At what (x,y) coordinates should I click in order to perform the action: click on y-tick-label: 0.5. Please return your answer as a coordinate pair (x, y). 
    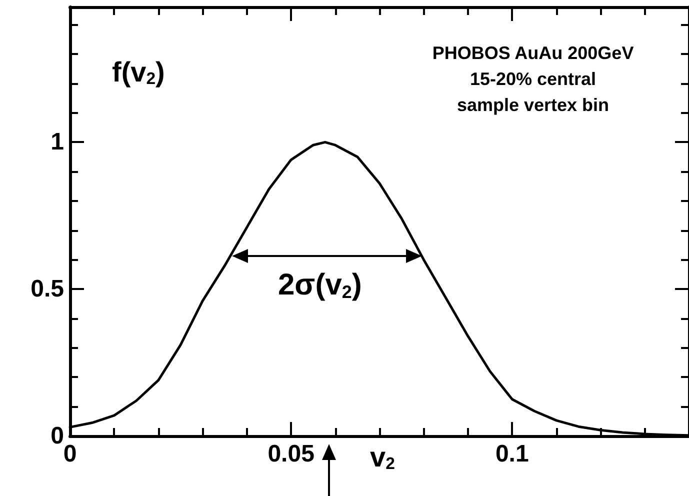
    Looking at the image, I should click on (47, 289).